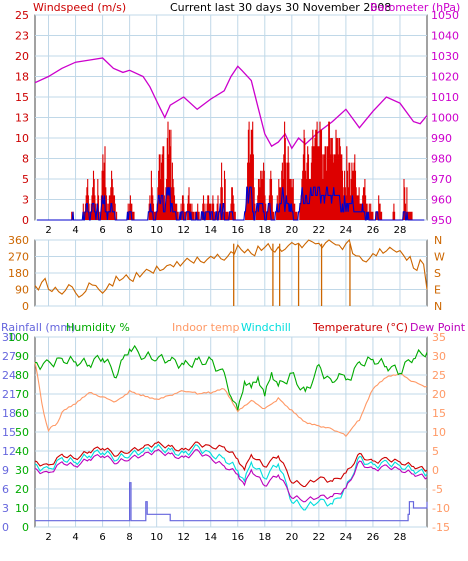  What do you see at coordinates (441, 138) in the screenshot?
I see `baro-y-tick-label: 990` at bounding box center [441, 138].